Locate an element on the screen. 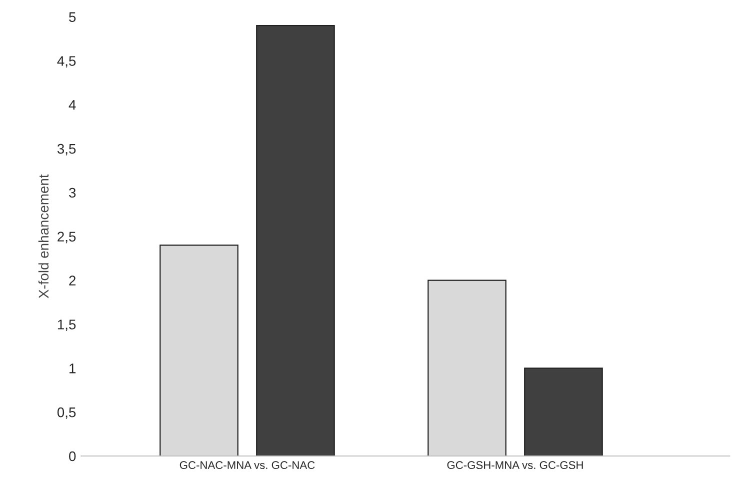 This screenshot has width=737, height=480. y-tick-label: 2 is located at coordinates (72, 281).